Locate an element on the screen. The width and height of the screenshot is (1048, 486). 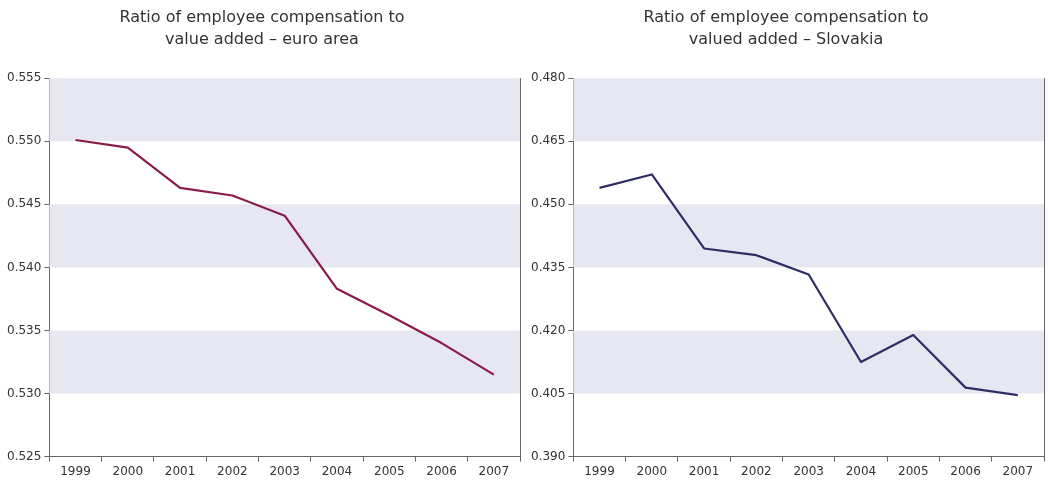
y-tick-label: 0.420 is located at coordinates (548, 329).